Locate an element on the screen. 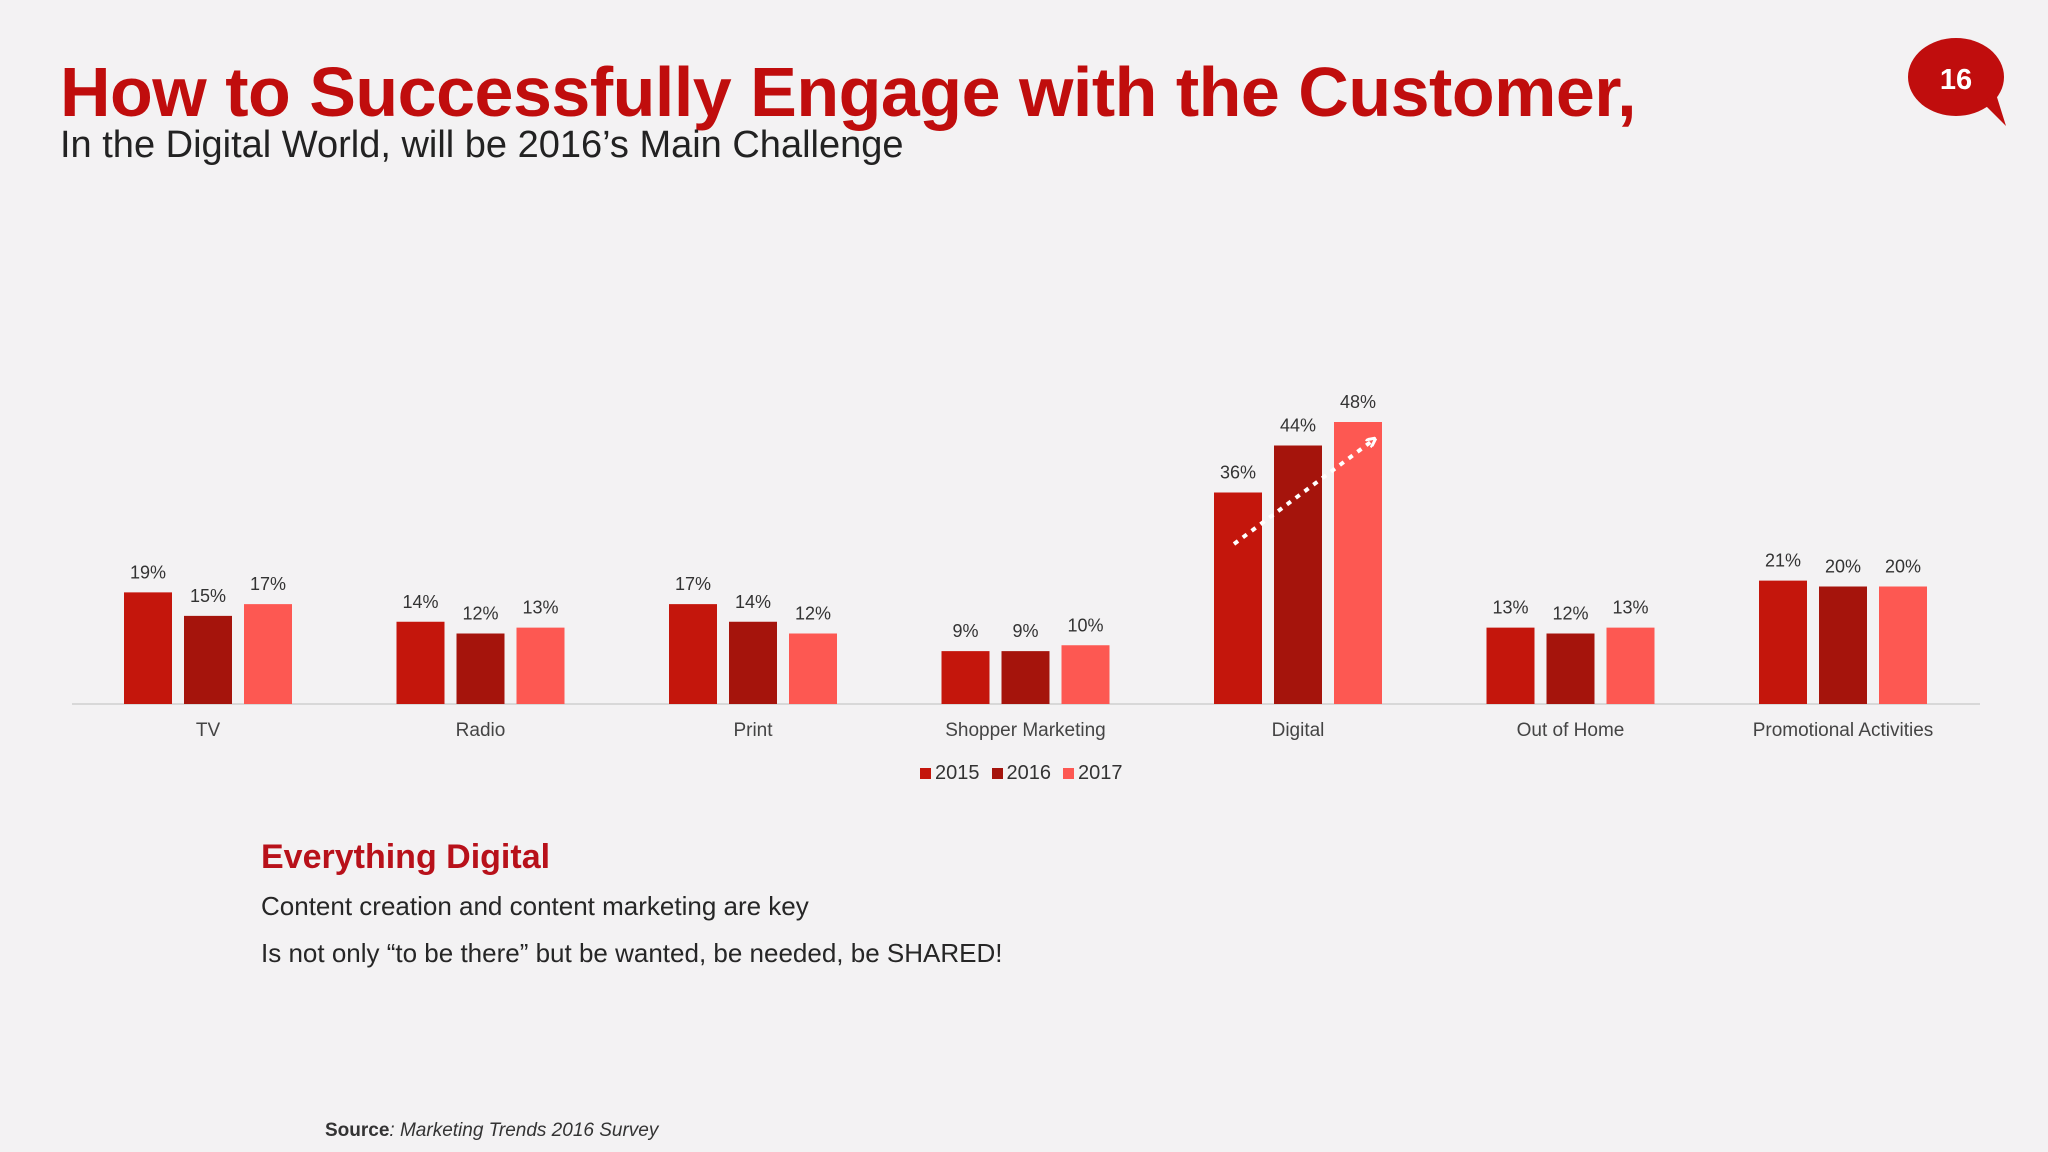 Image resolution: width=2048 pixels, height=1152 pixels. page-number-badge: 16 is located at coordinates (1957, 82).